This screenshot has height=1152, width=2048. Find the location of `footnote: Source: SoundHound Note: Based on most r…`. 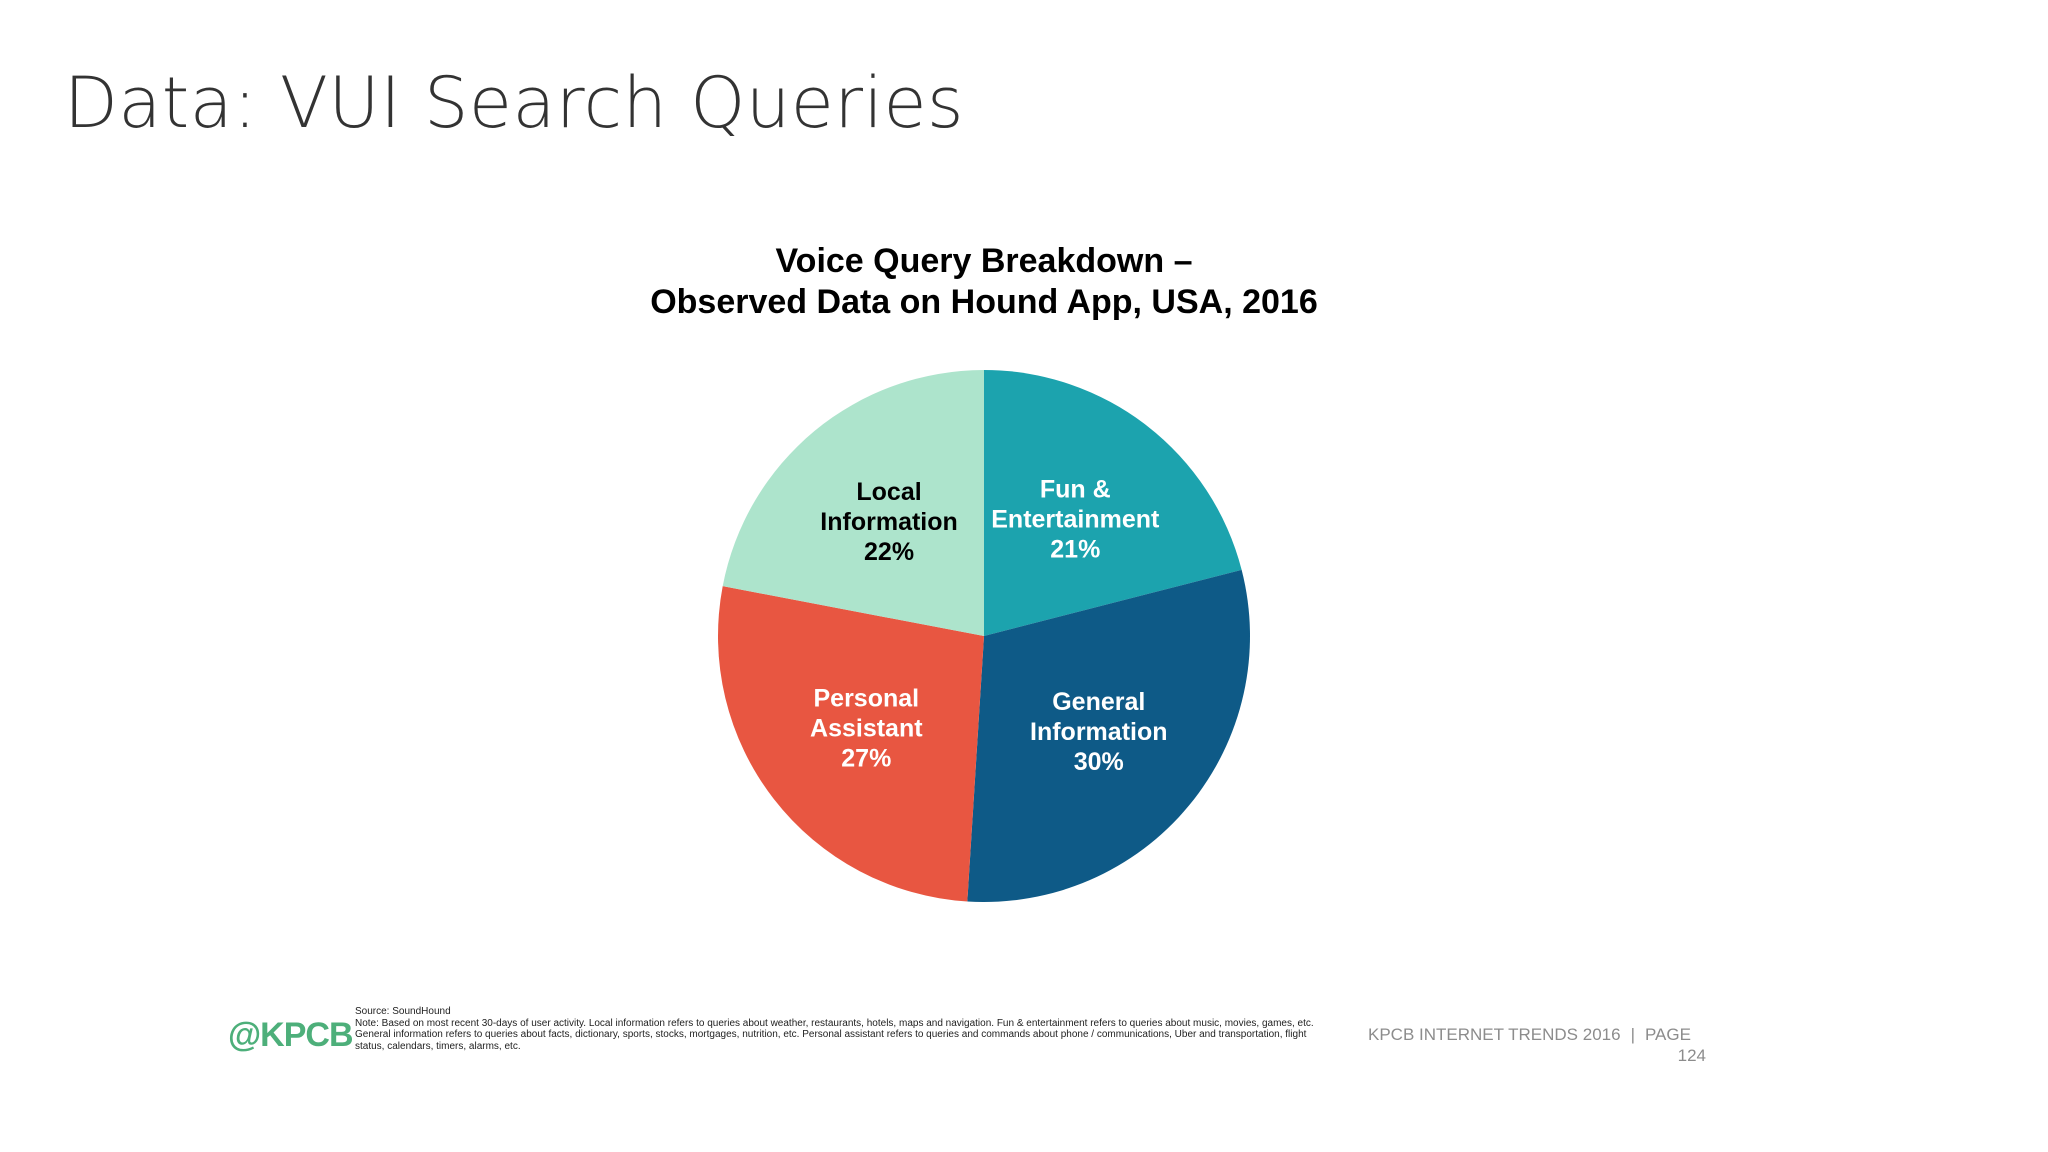

footnote: Source: SoundHound Note: Based on most r… is located at coordinates (842, 1029).